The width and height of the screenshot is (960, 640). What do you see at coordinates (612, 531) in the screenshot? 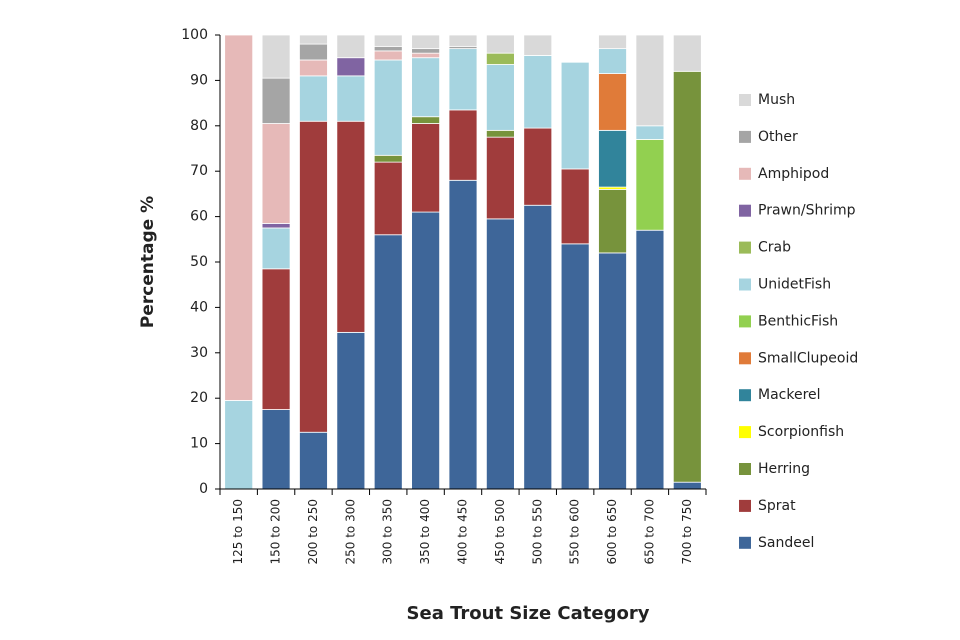
I see `x-tick-label: 600 to 650` at bounding box center [612, 531].